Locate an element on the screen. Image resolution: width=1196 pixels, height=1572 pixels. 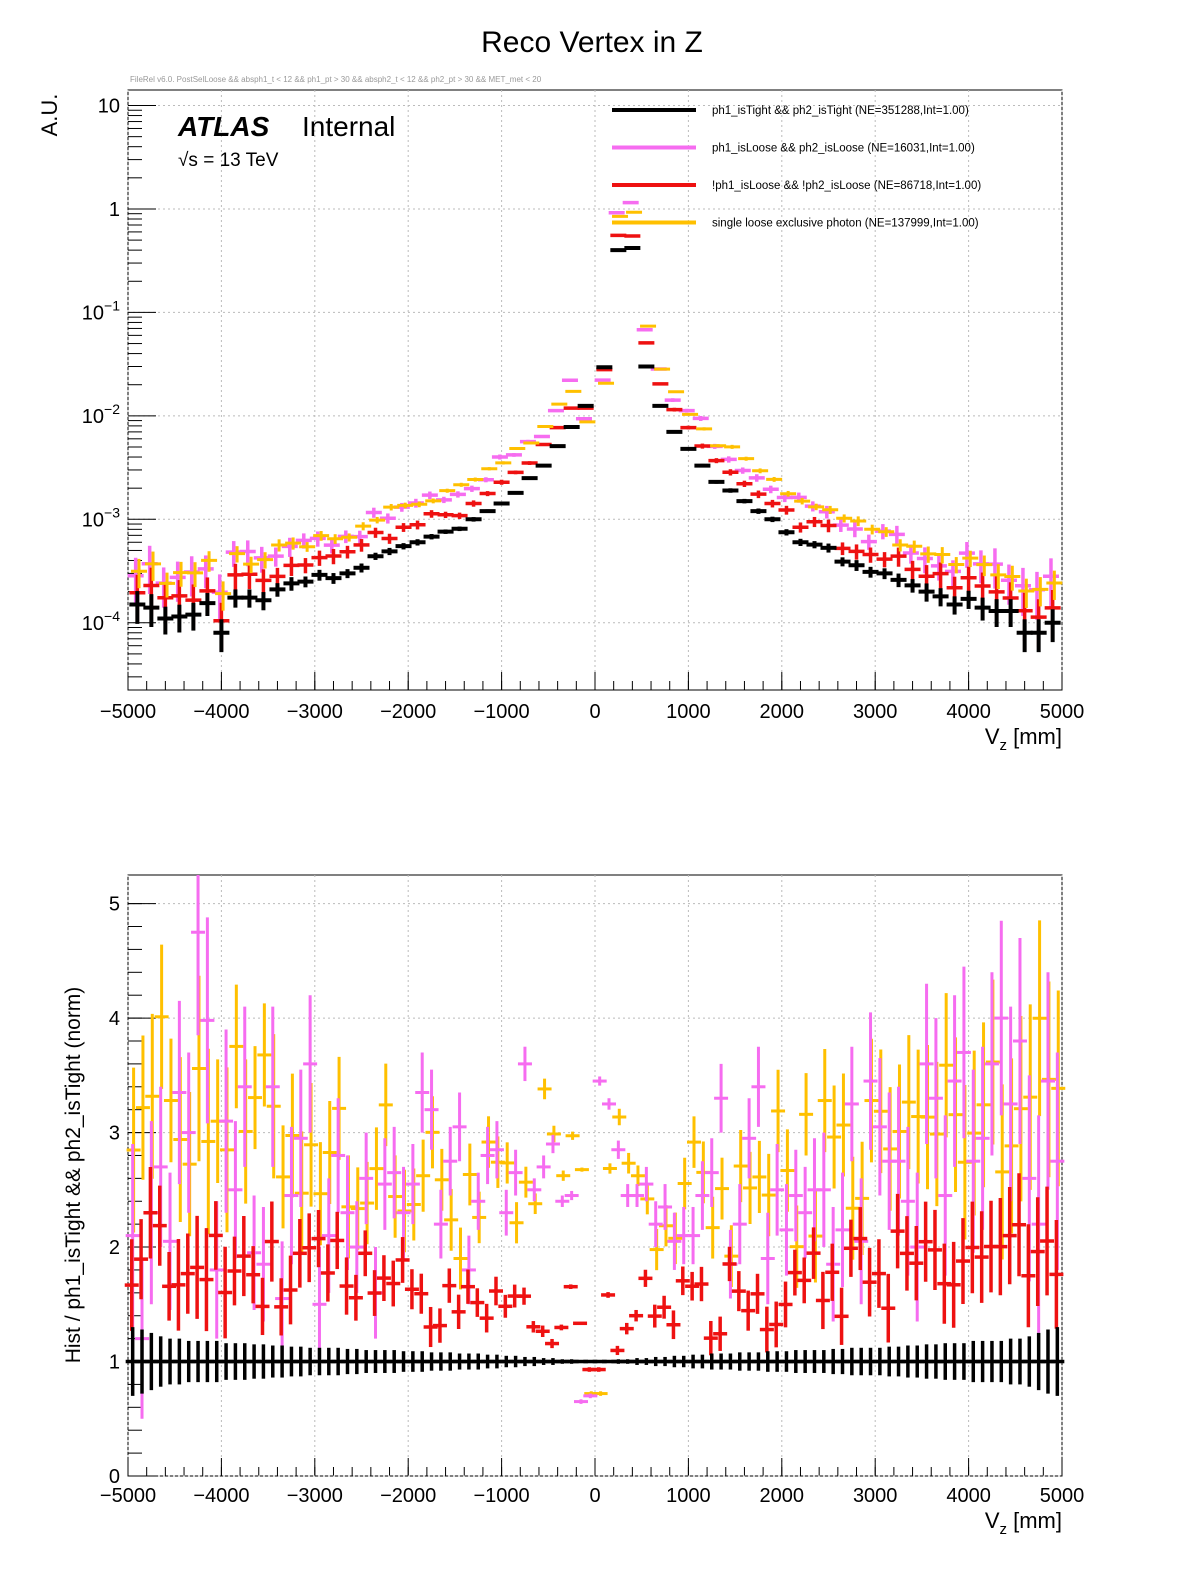
top-xtick-label: −4000 is located at coordinates (221, 712).